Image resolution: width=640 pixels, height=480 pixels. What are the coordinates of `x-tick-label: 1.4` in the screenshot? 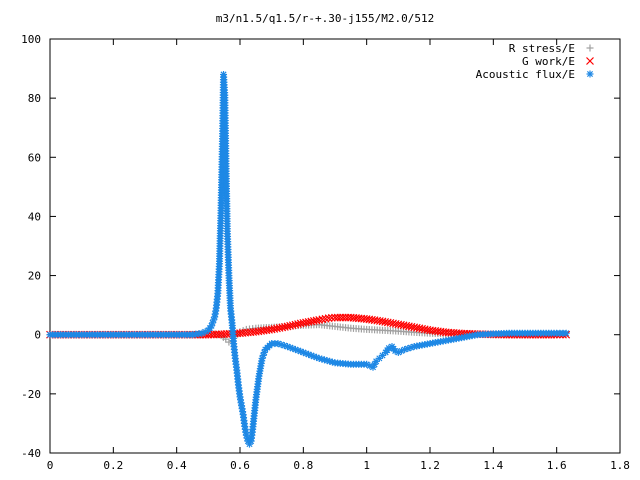 It's located at (493, 465).